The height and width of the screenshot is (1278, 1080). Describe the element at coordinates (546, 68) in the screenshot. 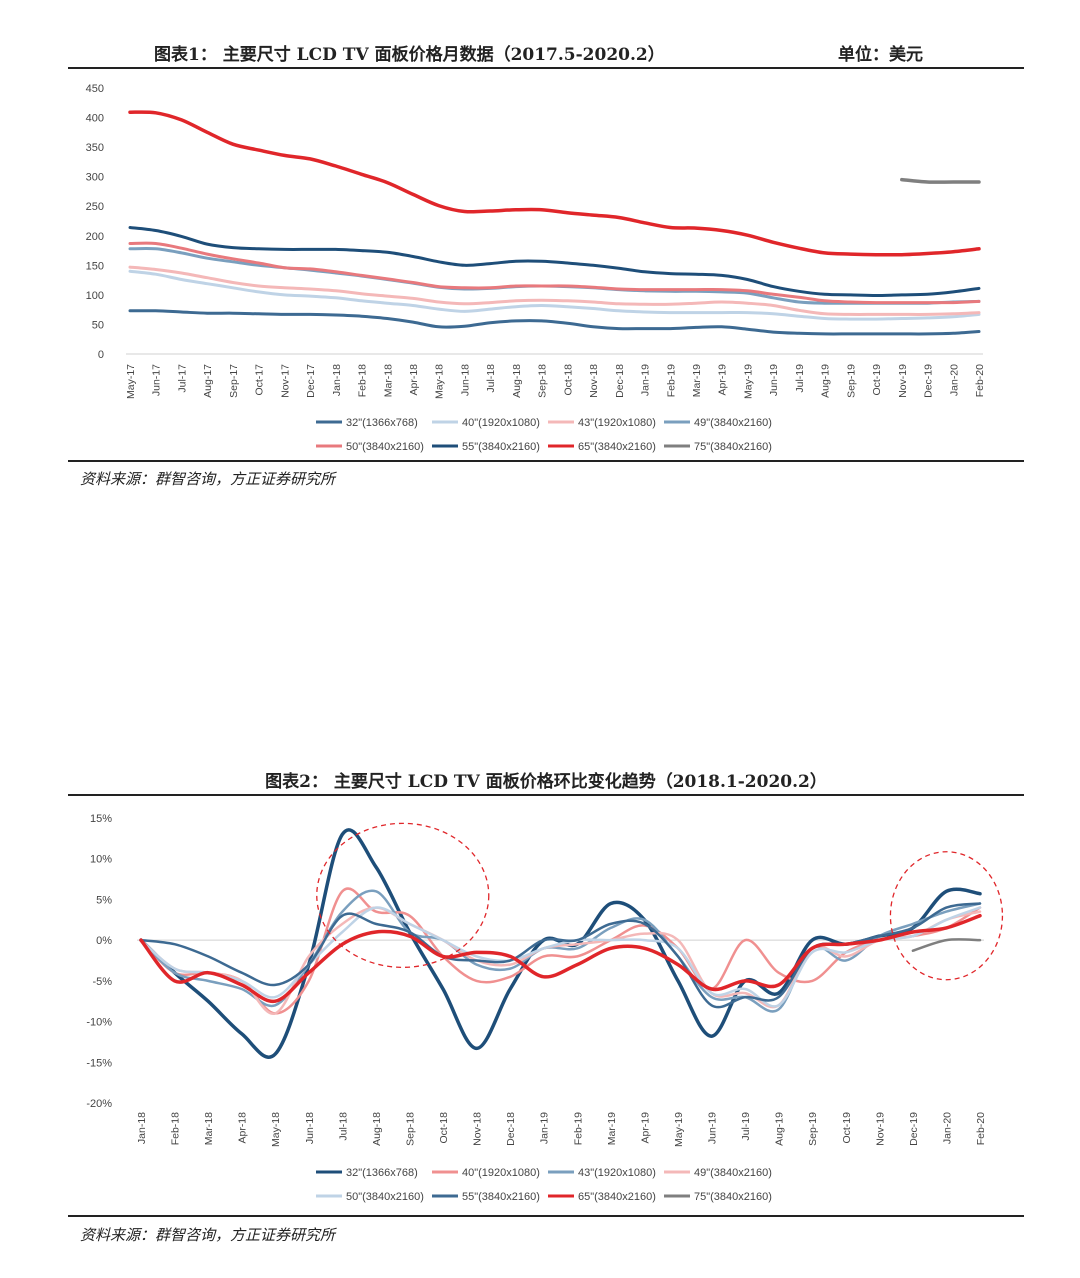

I see `chart1-top-rule` at that location.